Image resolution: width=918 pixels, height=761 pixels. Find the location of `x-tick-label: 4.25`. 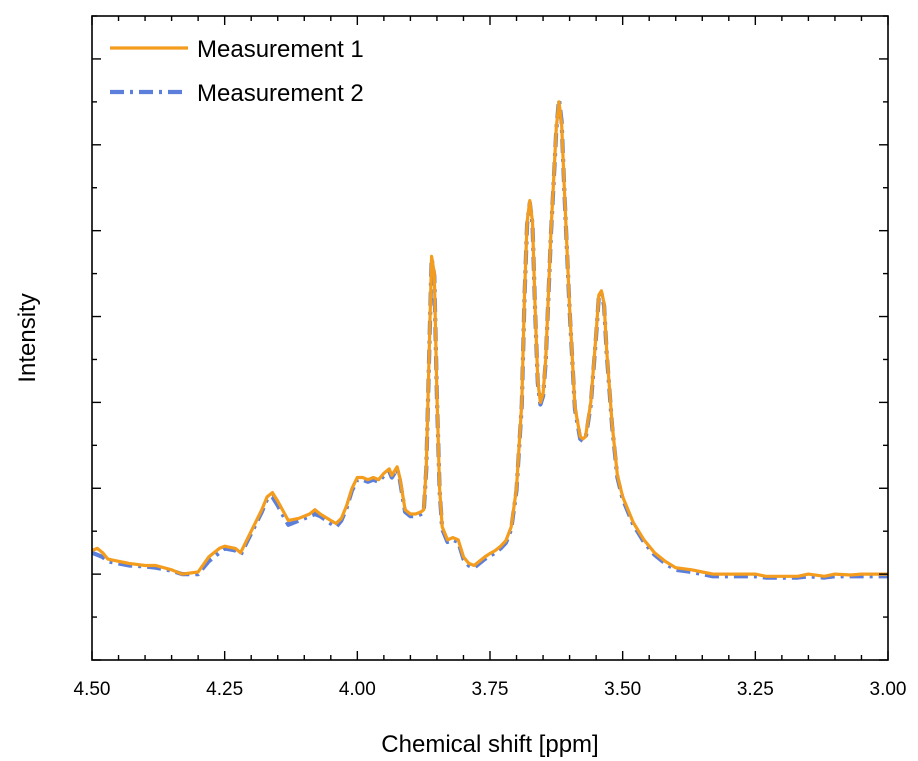

x-tick-label: 4.25 is located at coordinates (224, 689).